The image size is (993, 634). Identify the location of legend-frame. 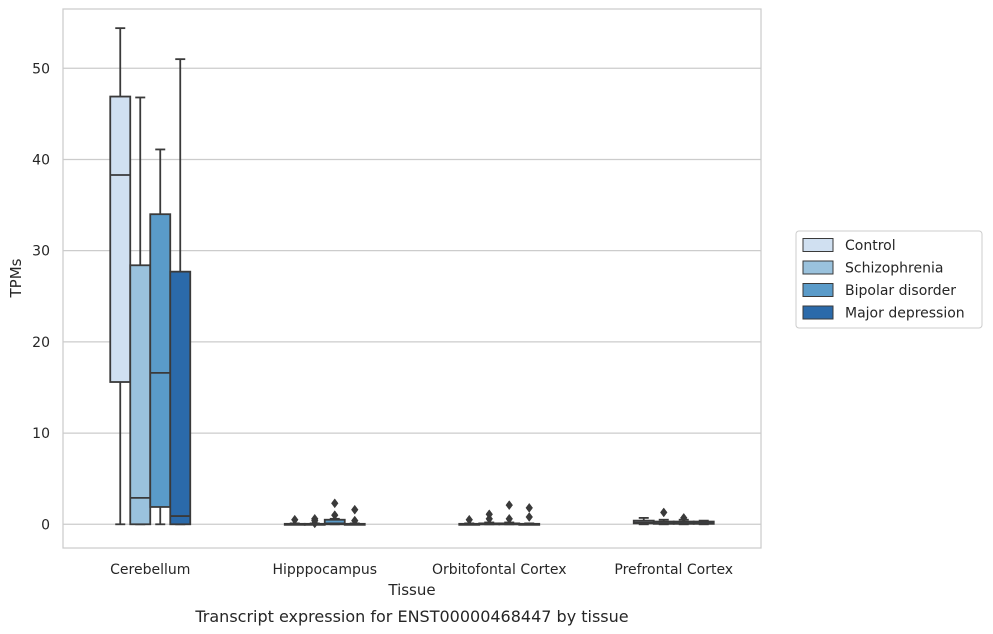
(889, 279).